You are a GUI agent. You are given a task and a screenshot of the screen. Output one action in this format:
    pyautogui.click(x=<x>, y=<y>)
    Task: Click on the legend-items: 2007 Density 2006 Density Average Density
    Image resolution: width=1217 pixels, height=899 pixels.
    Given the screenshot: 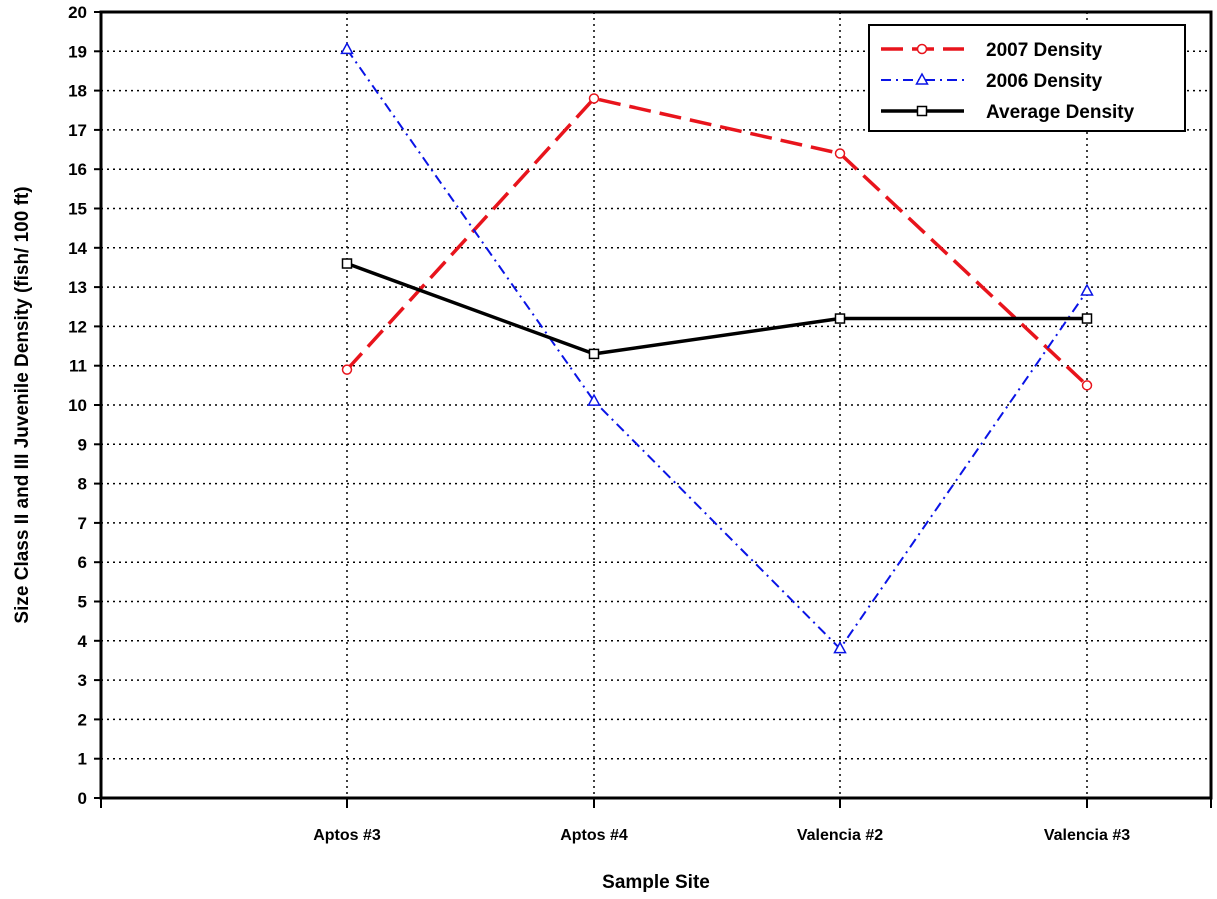 What is the action you would take?
    pyautogui.click(x=1008, y=81)
    